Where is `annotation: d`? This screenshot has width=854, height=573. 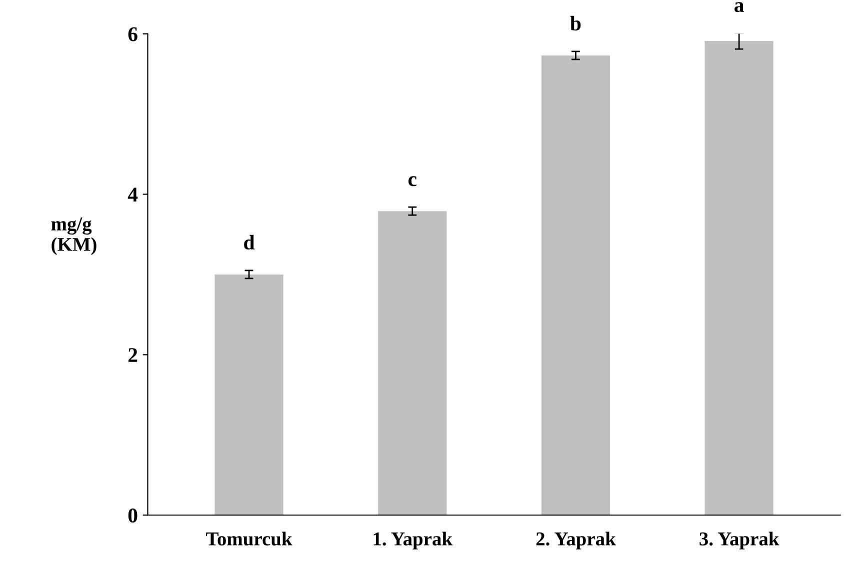 annotation: d is located at coordinates (249, 242).